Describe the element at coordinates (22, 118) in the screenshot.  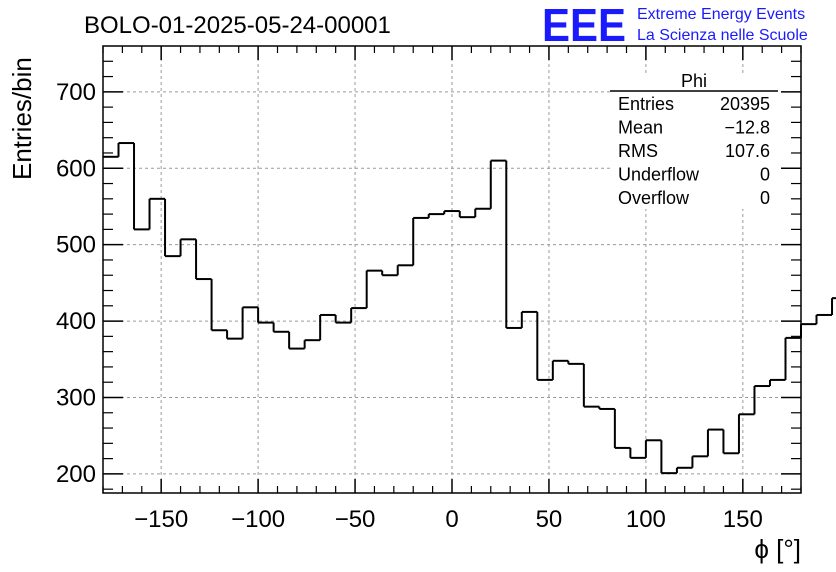
I see `y-axis-label: Entries/bin` at that location.